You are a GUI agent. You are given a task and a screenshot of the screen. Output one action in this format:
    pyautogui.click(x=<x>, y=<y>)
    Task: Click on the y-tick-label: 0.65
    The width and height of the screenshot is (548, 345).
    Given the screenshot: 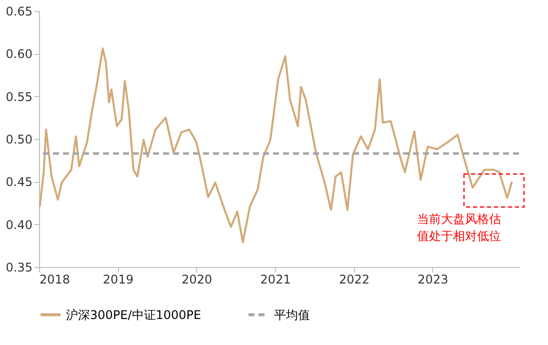 What is the action you would take?
    pyautogui.click(x=19, y=11)
    